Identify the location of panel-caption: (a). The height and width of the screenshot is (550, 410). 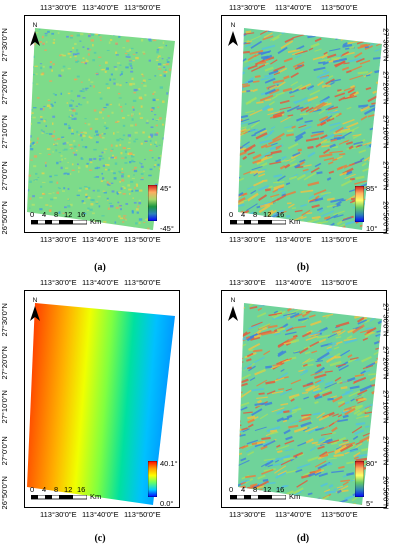
(100, 267).